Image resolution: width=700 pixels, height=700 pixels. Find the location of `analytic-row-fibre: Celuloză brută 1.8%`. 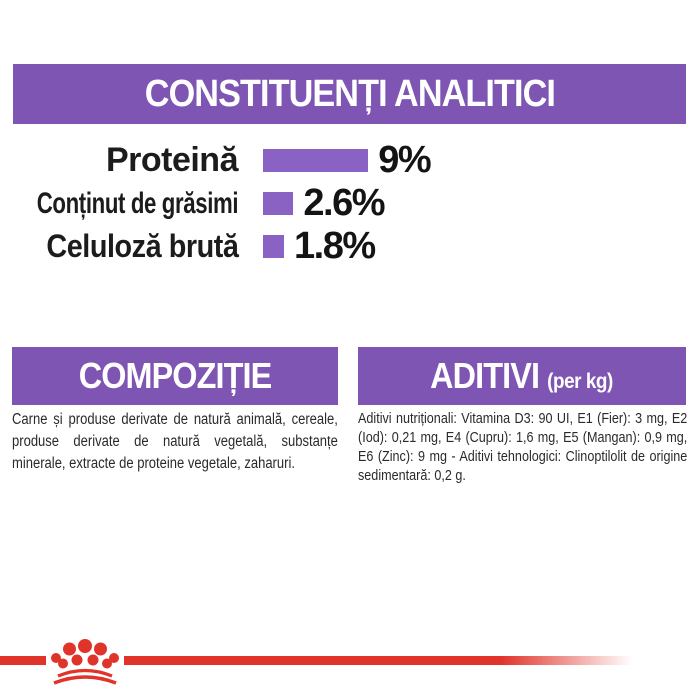

analytic-row-fibre: Celuloză brută 1.8% is located at coordinates (350, 246).